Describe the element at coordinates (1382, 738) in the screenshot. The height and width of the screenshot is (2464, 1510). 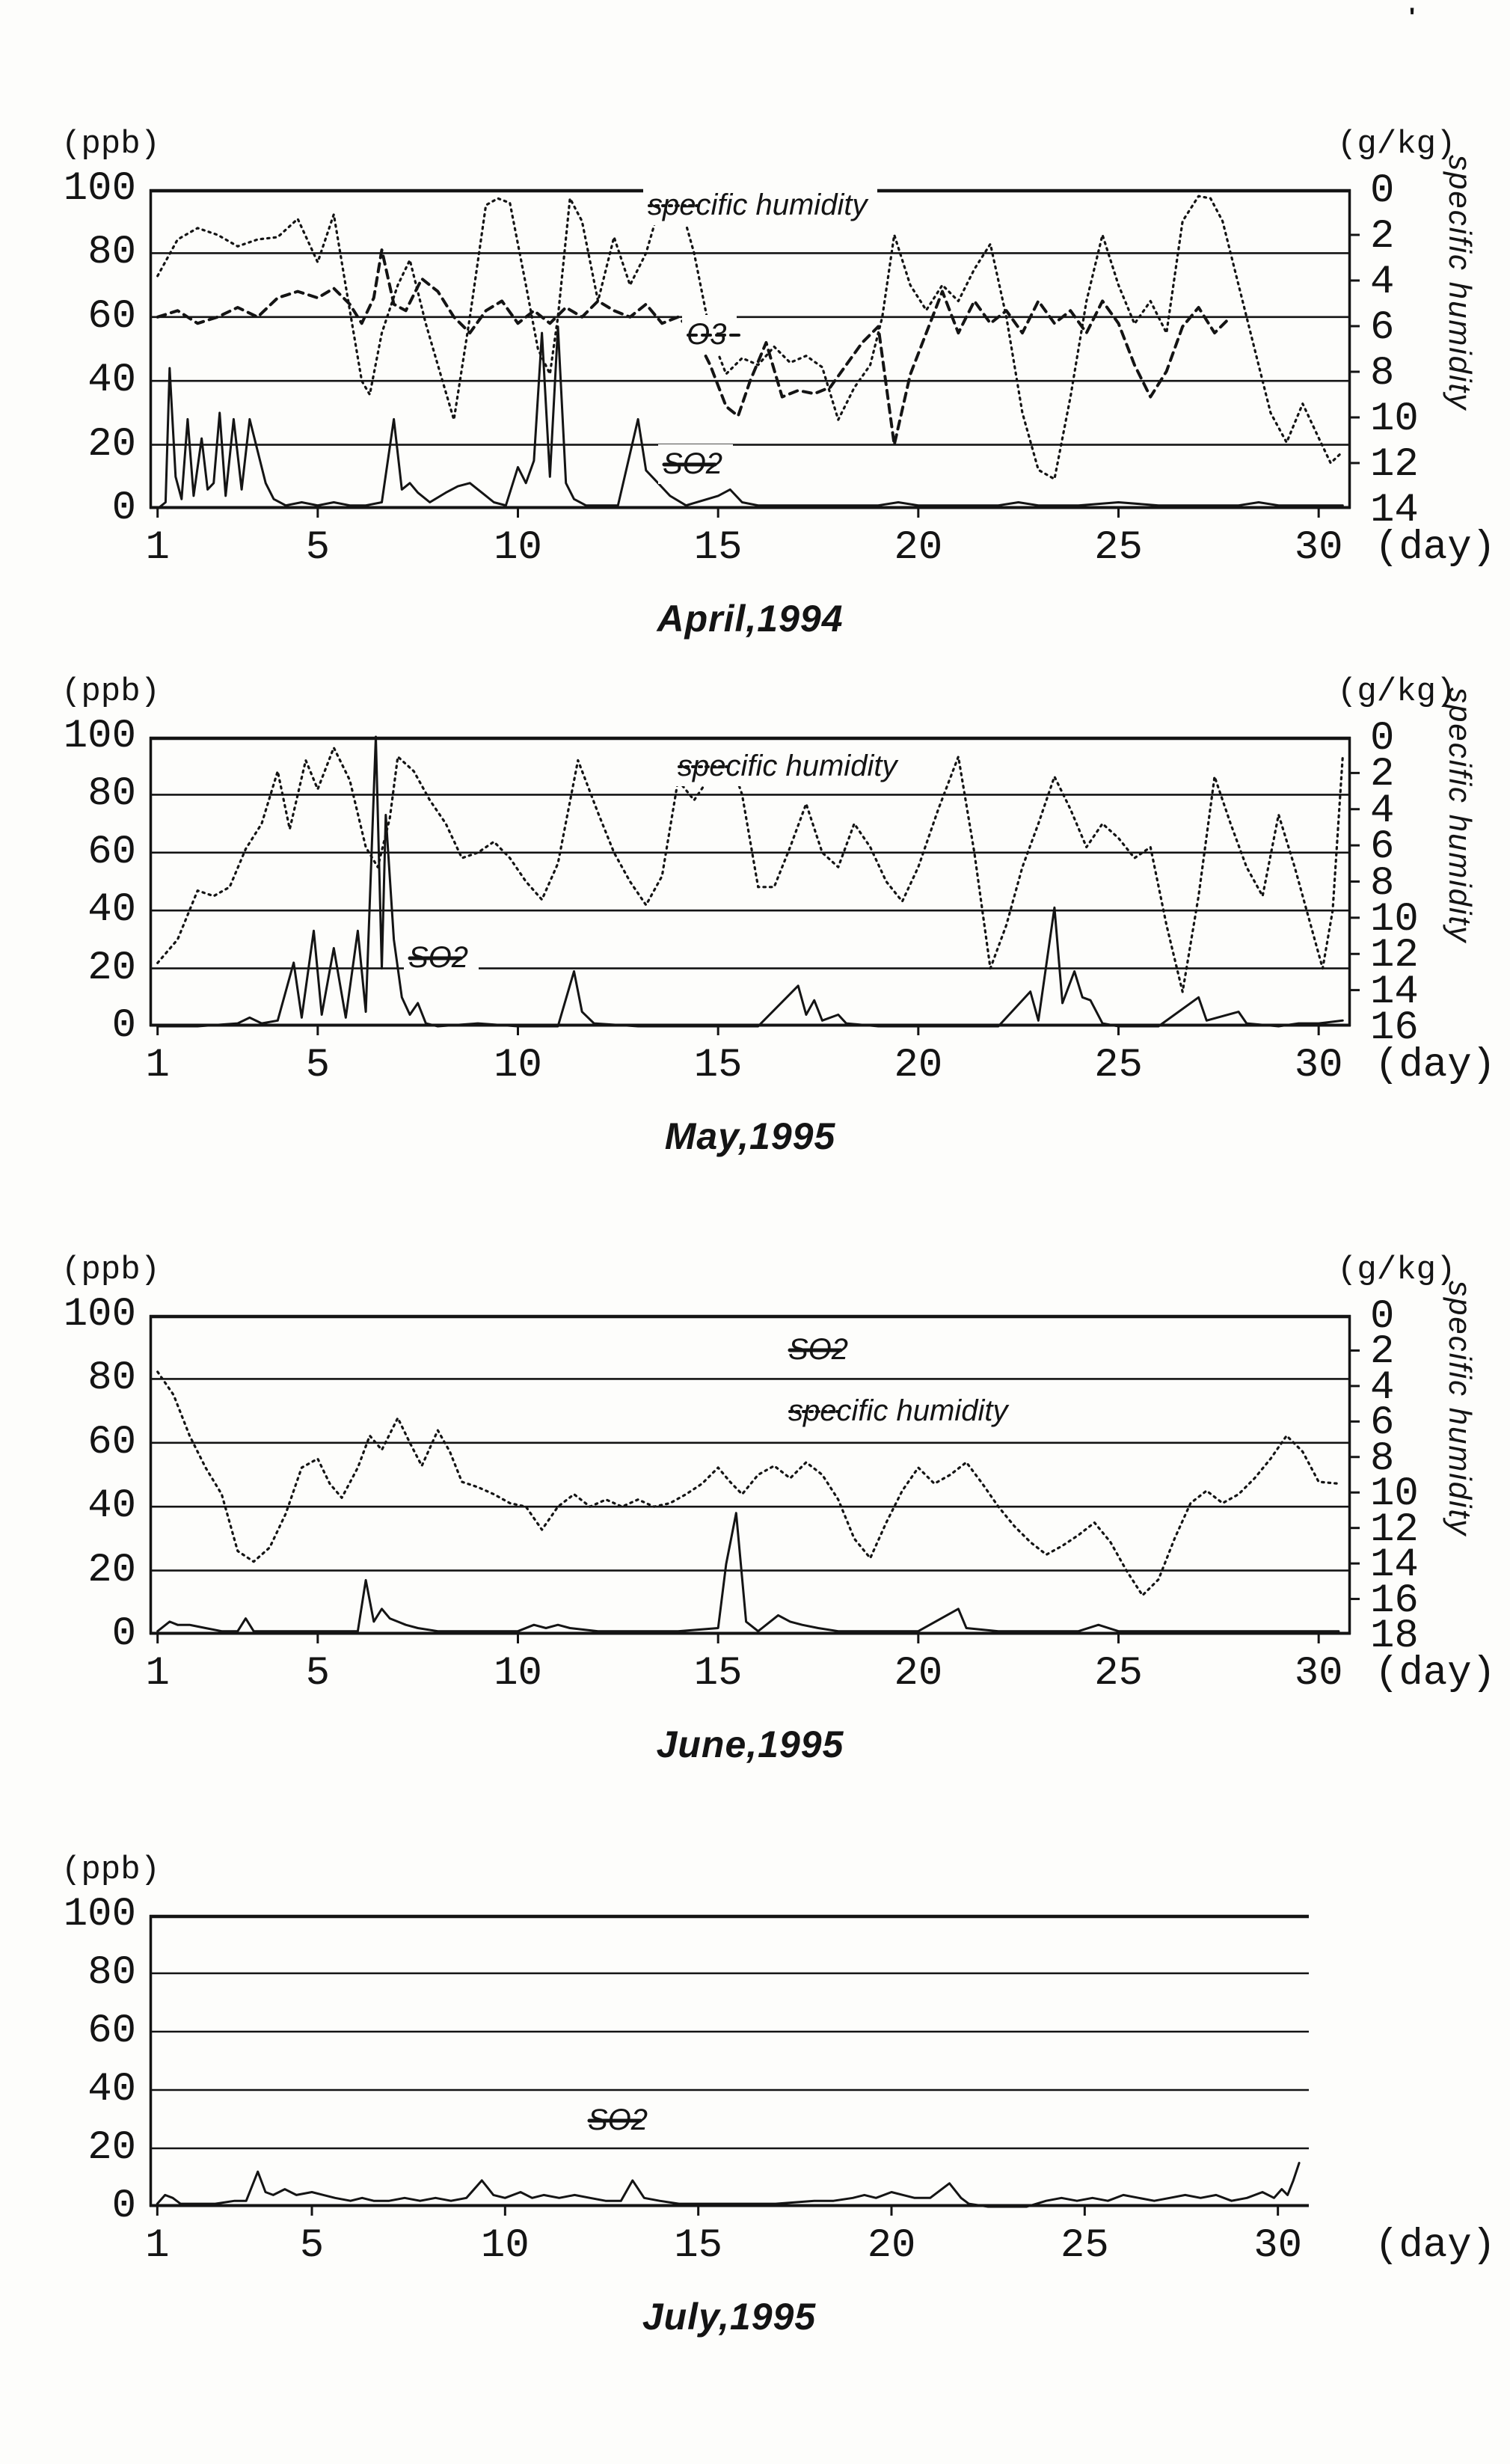
I see `panel-2-right-tick-0: 0` at that location.